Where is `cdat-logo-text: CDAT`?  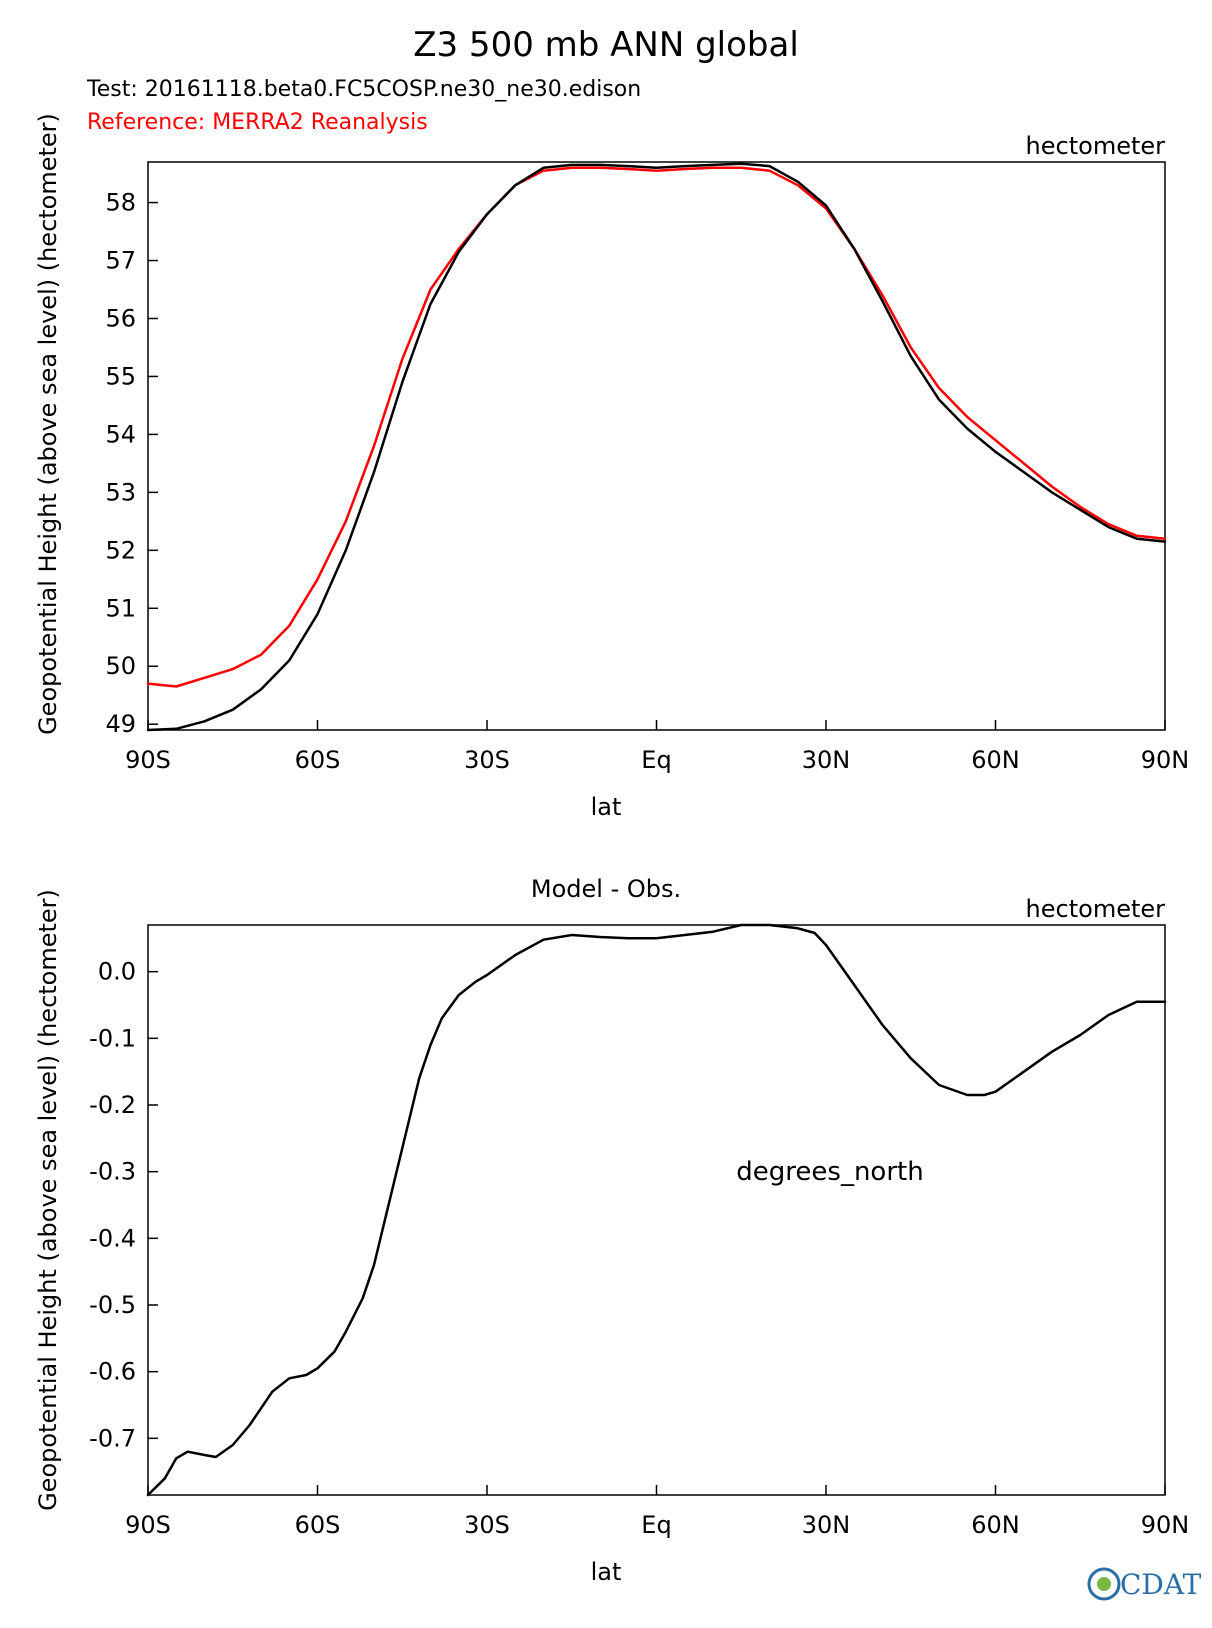 cdat-logo-text: CDAT is located at coordinates (1161, 1584).